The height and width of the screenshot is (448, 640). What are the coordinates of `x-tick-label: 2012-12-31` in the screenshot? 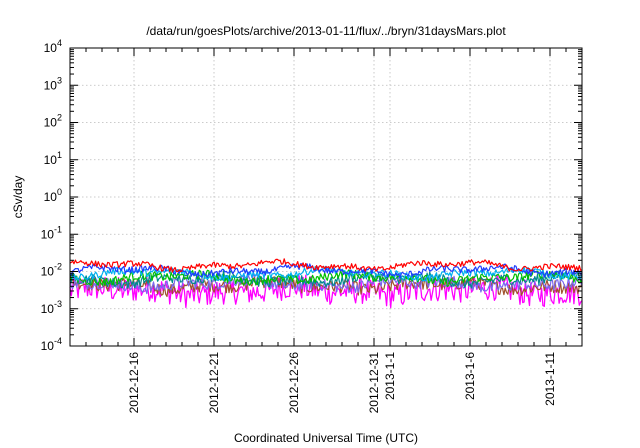 It's located at (374, 383).